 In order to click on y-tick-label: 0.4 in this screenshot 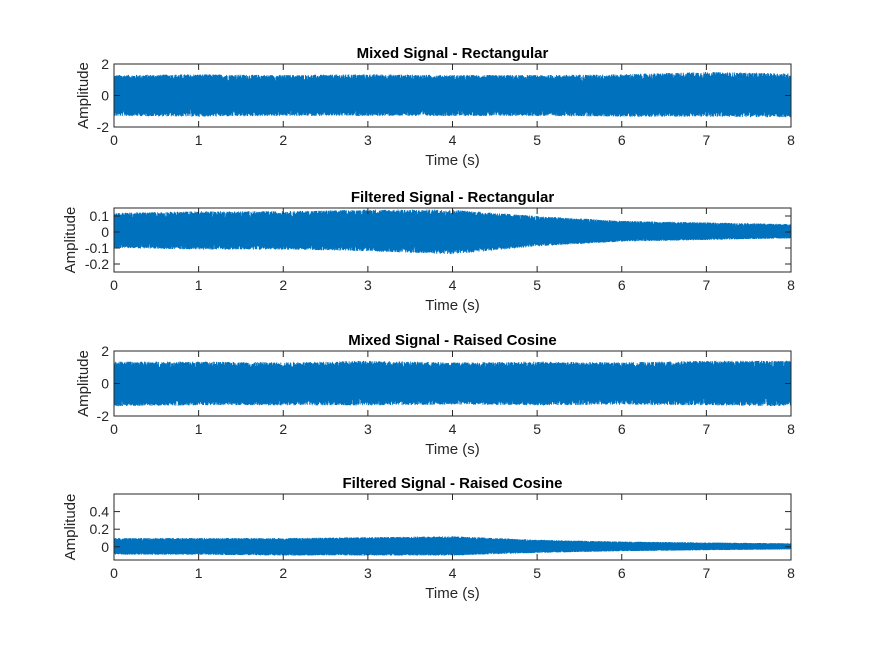, I will do `click(100, 512)`.